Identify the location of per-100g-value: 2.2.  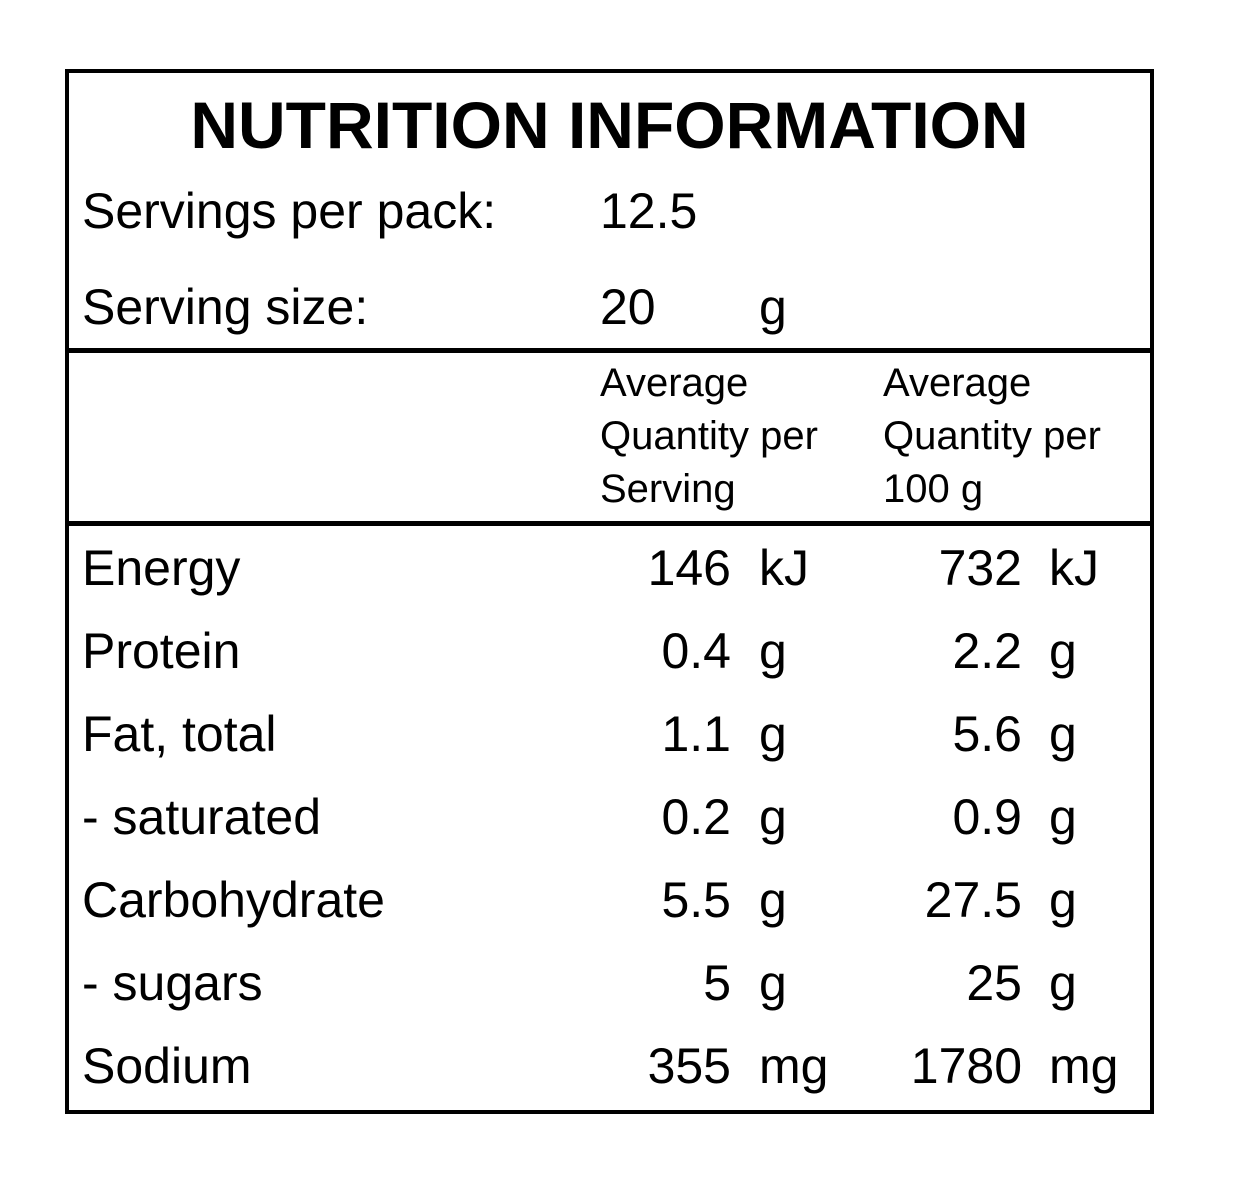
(987, 651).